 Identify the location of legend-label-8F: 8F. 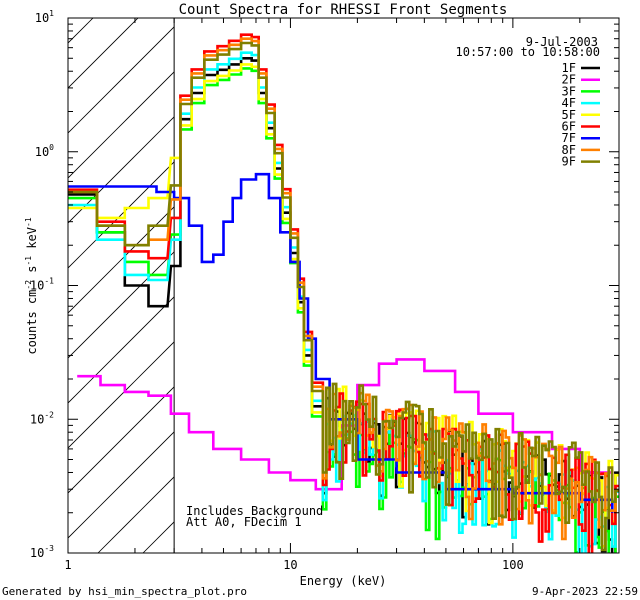
(569, 150).